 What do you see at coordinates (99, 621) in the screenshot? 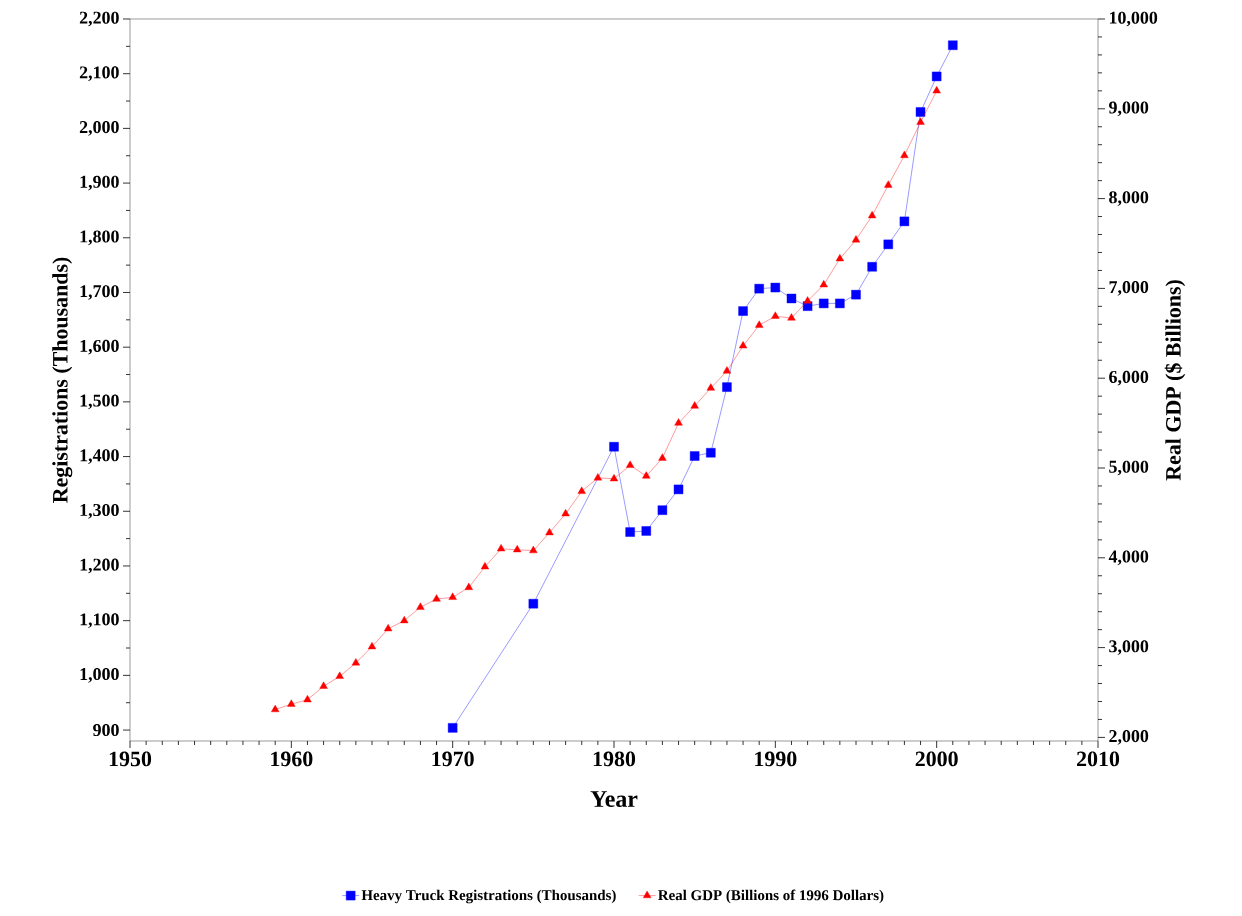
I see `y-tick-label: 1,100` at bounding box center [99, 621].